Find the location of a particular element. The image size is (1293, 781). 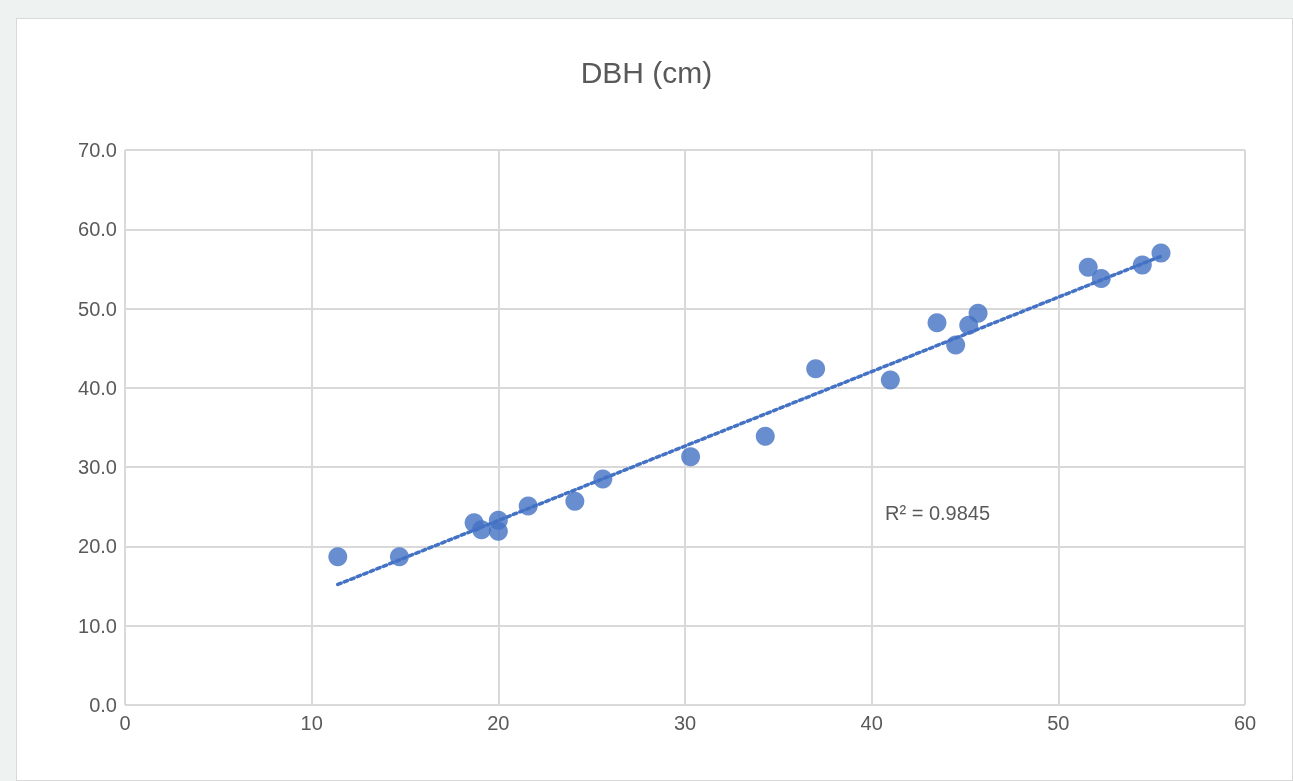

x-tick-label: 10 is located at coordinates (311, 723).